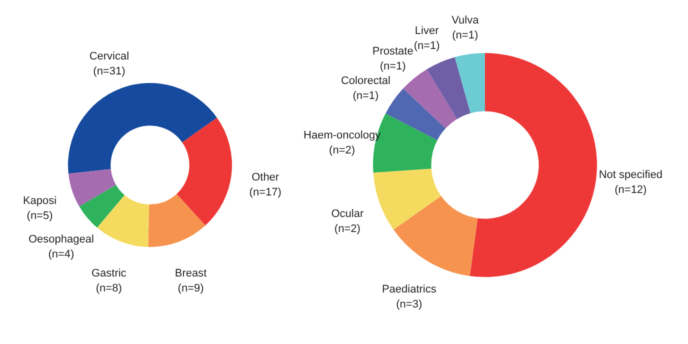 The image size is (688, 344). Describe the element at coordinates (466, 20) in the screenshot. I see `slice-label: Vulva` at that location.